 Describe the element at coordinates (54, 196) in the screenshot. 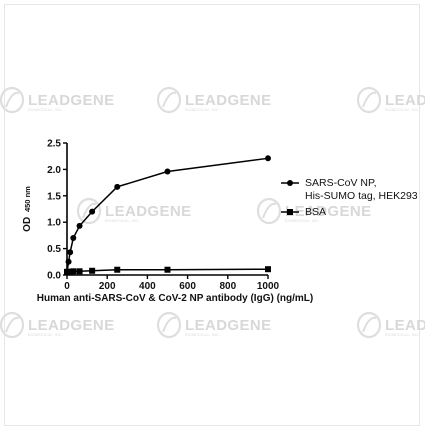

I see `y-tick-label: 1.5` at that location.